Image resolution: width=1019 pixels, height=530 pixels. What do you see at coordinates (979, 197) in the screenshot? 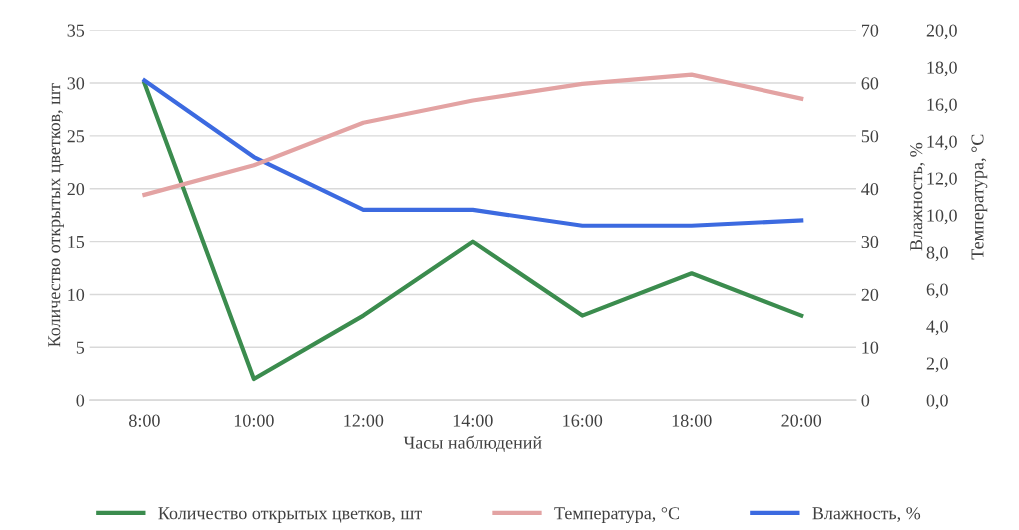
I see `y3-axis-title: Температура, °С` at bounding box center [979, 197].